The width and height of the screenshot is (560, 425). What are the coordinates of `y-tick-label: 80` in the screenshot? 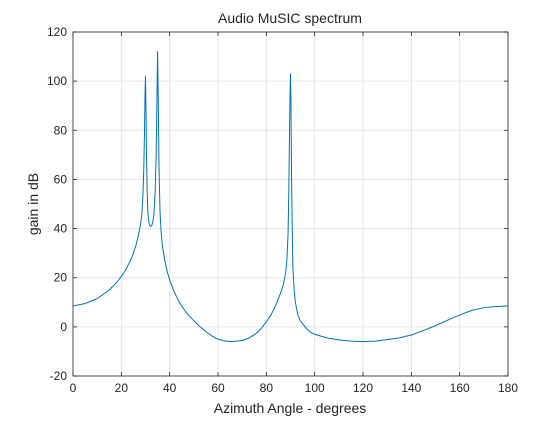 It's located at (61, 130).